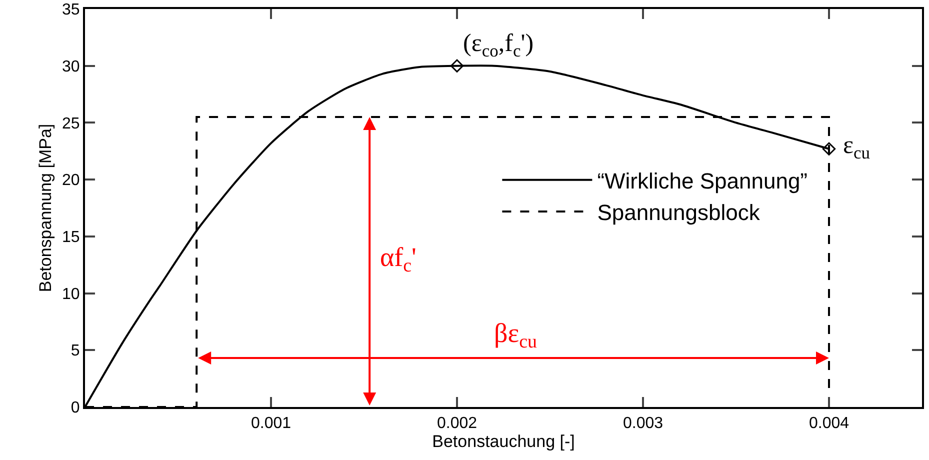 This screenshot has width=929, height=460. What do you see at coordinates (71, 294) in the screenshot?
I see `y-tick-label: 10` at bounding box center [71, 294].